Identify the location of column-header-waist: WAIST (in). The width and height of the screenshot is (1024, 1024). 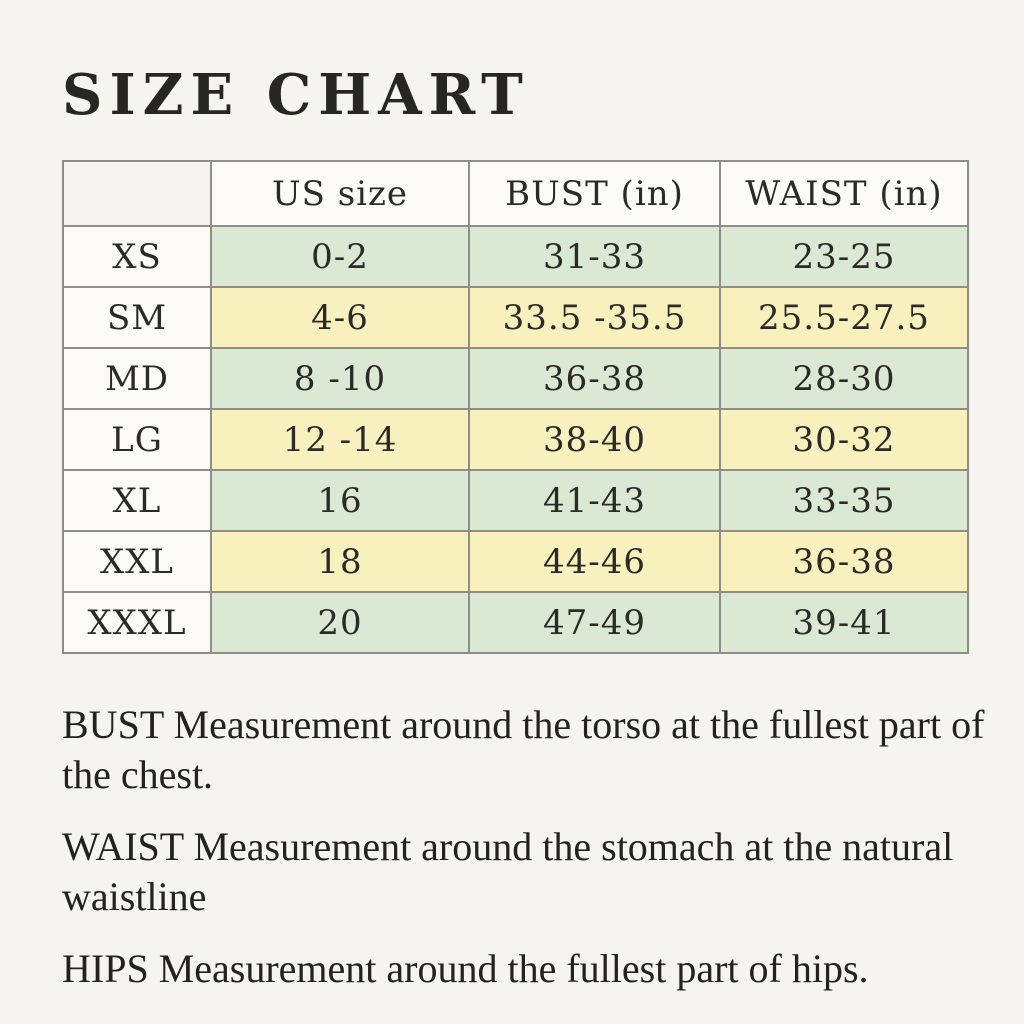
(844, 193).